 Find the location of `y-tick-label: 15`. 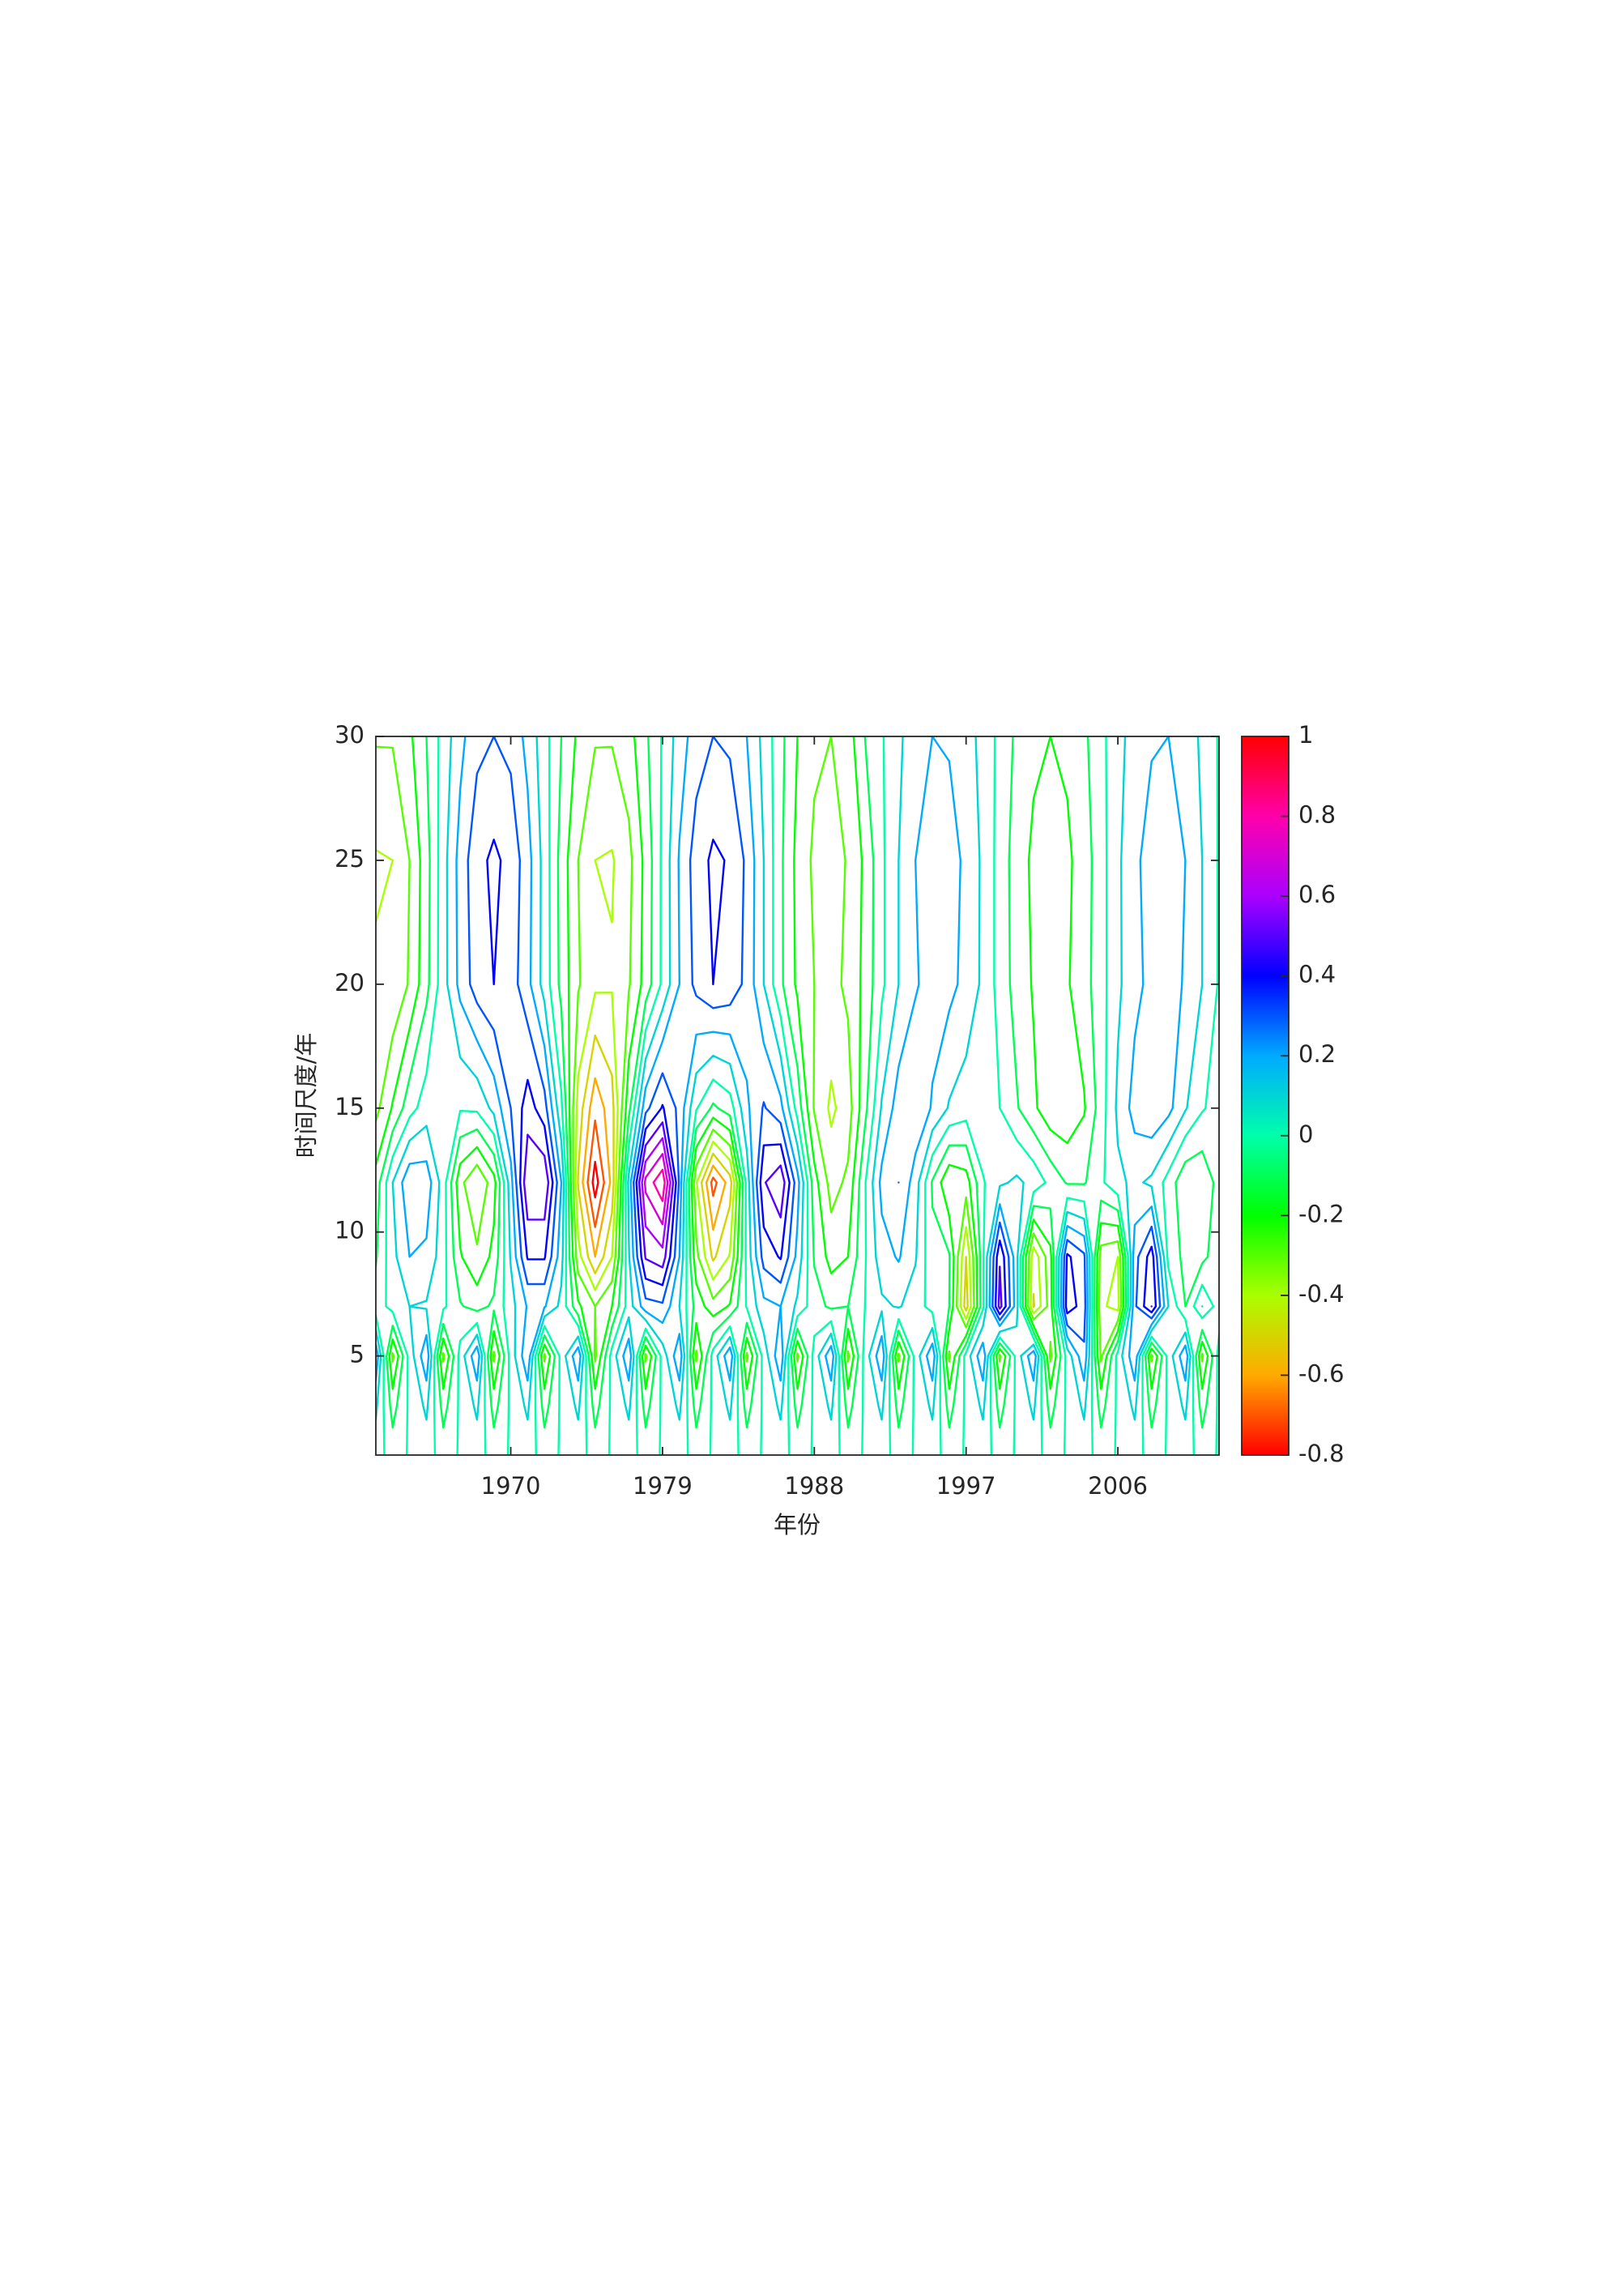

y-tick-label: 15 is located at coordinates (349, 1106).